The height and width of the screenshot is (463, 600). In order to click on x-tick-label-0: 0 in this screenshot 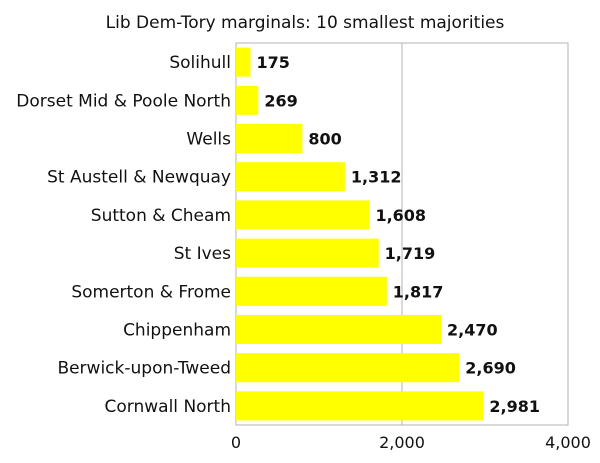, I will do `click(236, 442)`.